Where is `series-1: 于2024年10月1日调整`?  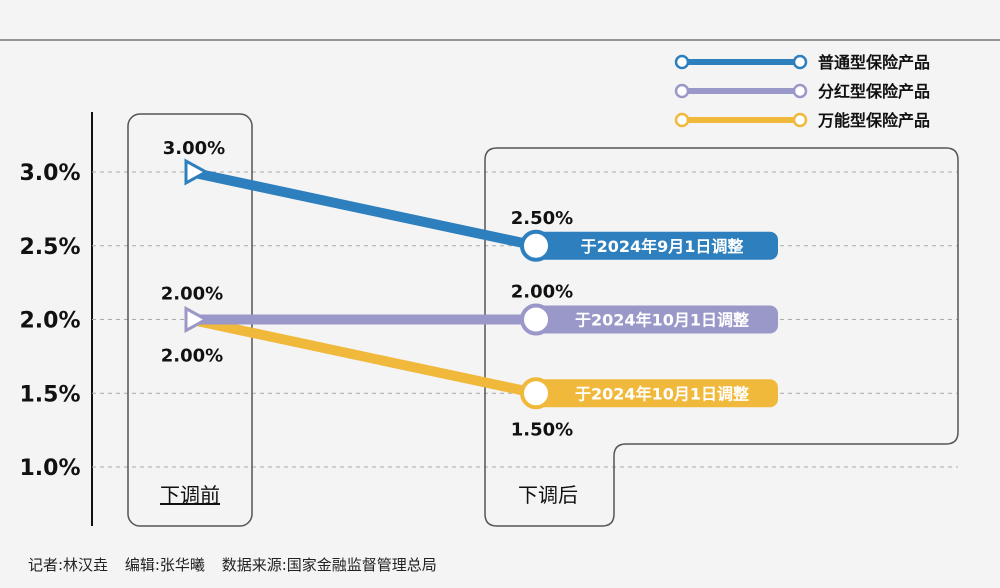
series-1: 于2024年10月1日调整 is located at coordinates (481, 319).